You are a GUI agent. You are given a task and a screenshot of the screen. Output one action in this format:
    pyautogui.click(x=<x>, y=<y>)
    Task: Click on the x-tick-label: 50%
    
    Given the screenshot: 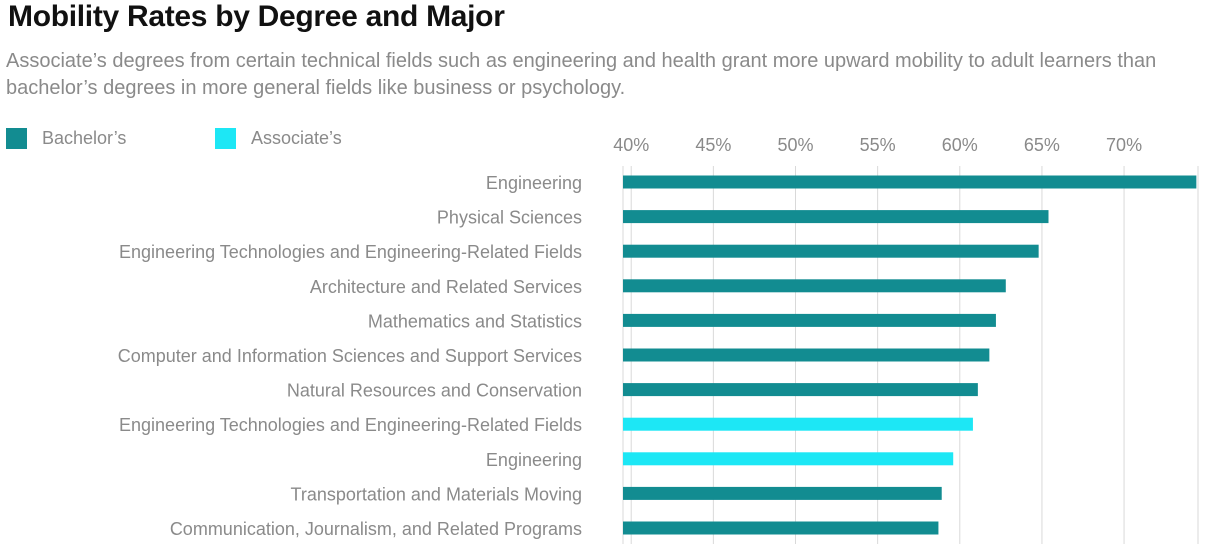 What is the action you would take?
    pyautogui.click(x=795, y=145)
    